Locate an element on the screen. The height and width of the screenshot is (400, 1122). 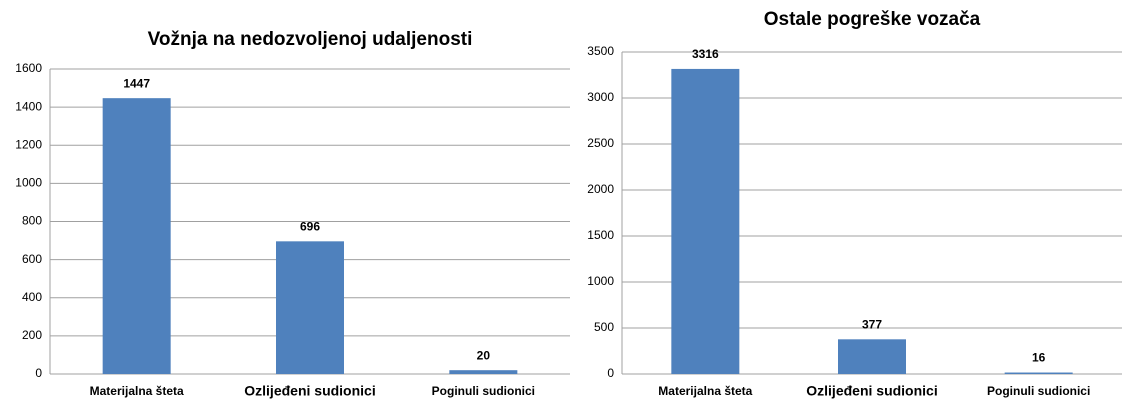
y-tick-label: 800 is located at coordinates (32, 221).